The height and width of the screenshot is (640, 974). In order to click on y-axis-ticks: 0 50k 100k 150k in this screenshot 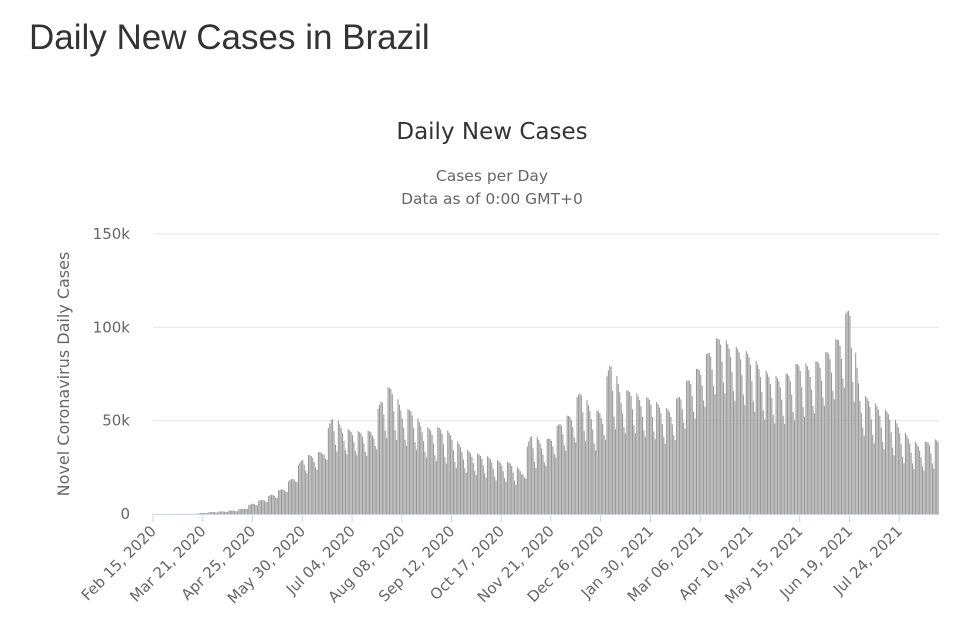, I will do `click(112, 374)`.